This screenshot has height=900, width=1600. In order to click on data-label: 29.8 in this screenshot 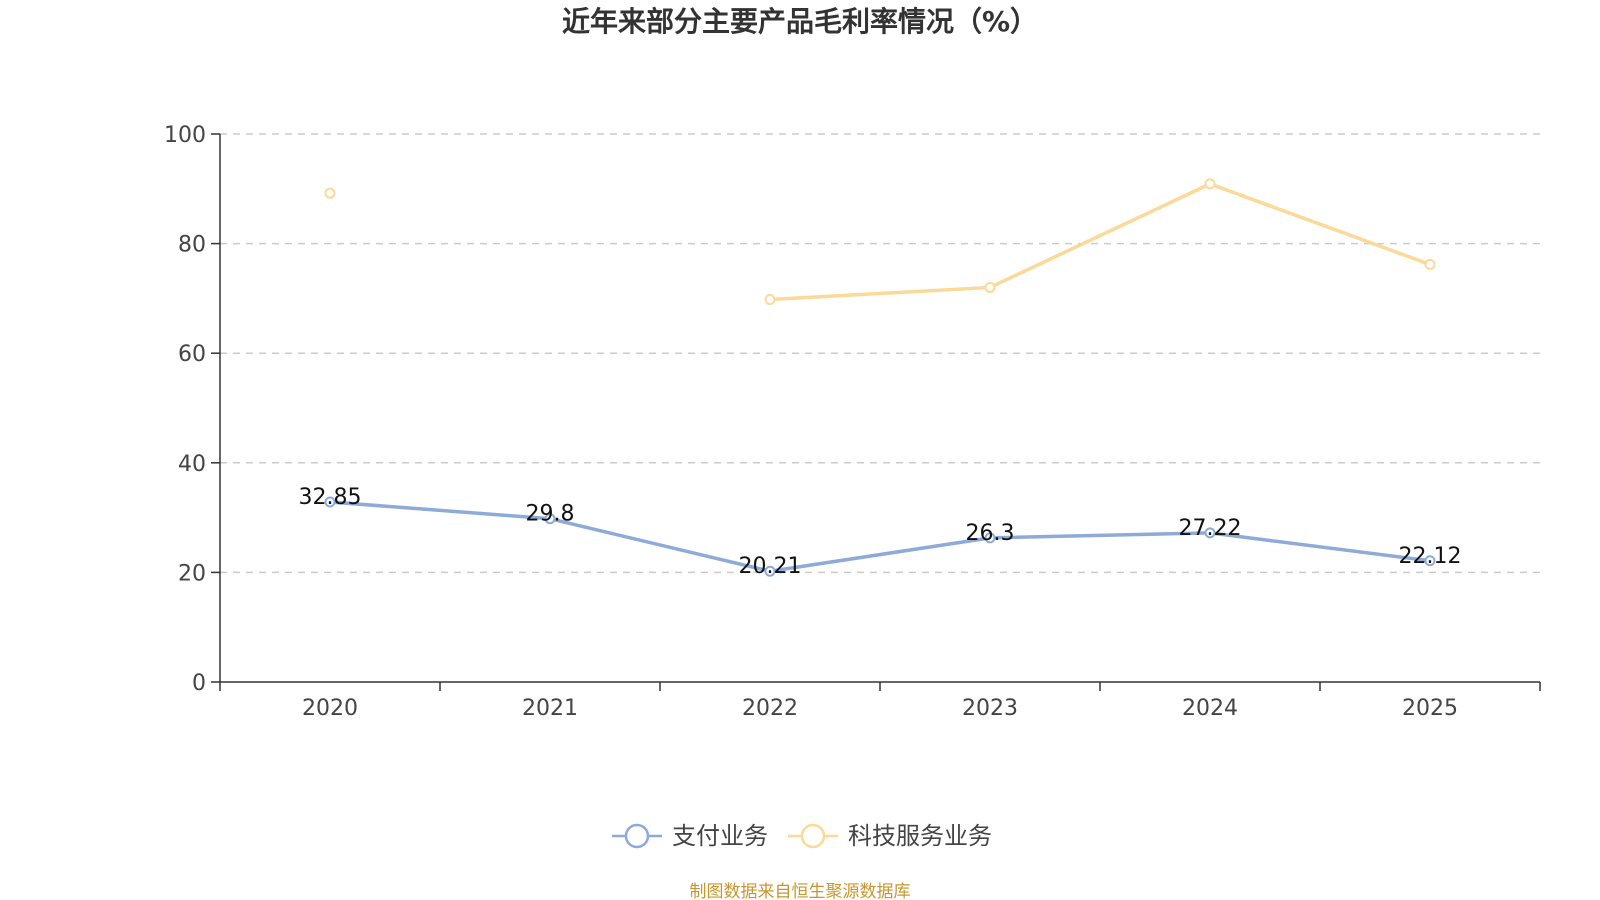, I will do `click(550, 514)`.